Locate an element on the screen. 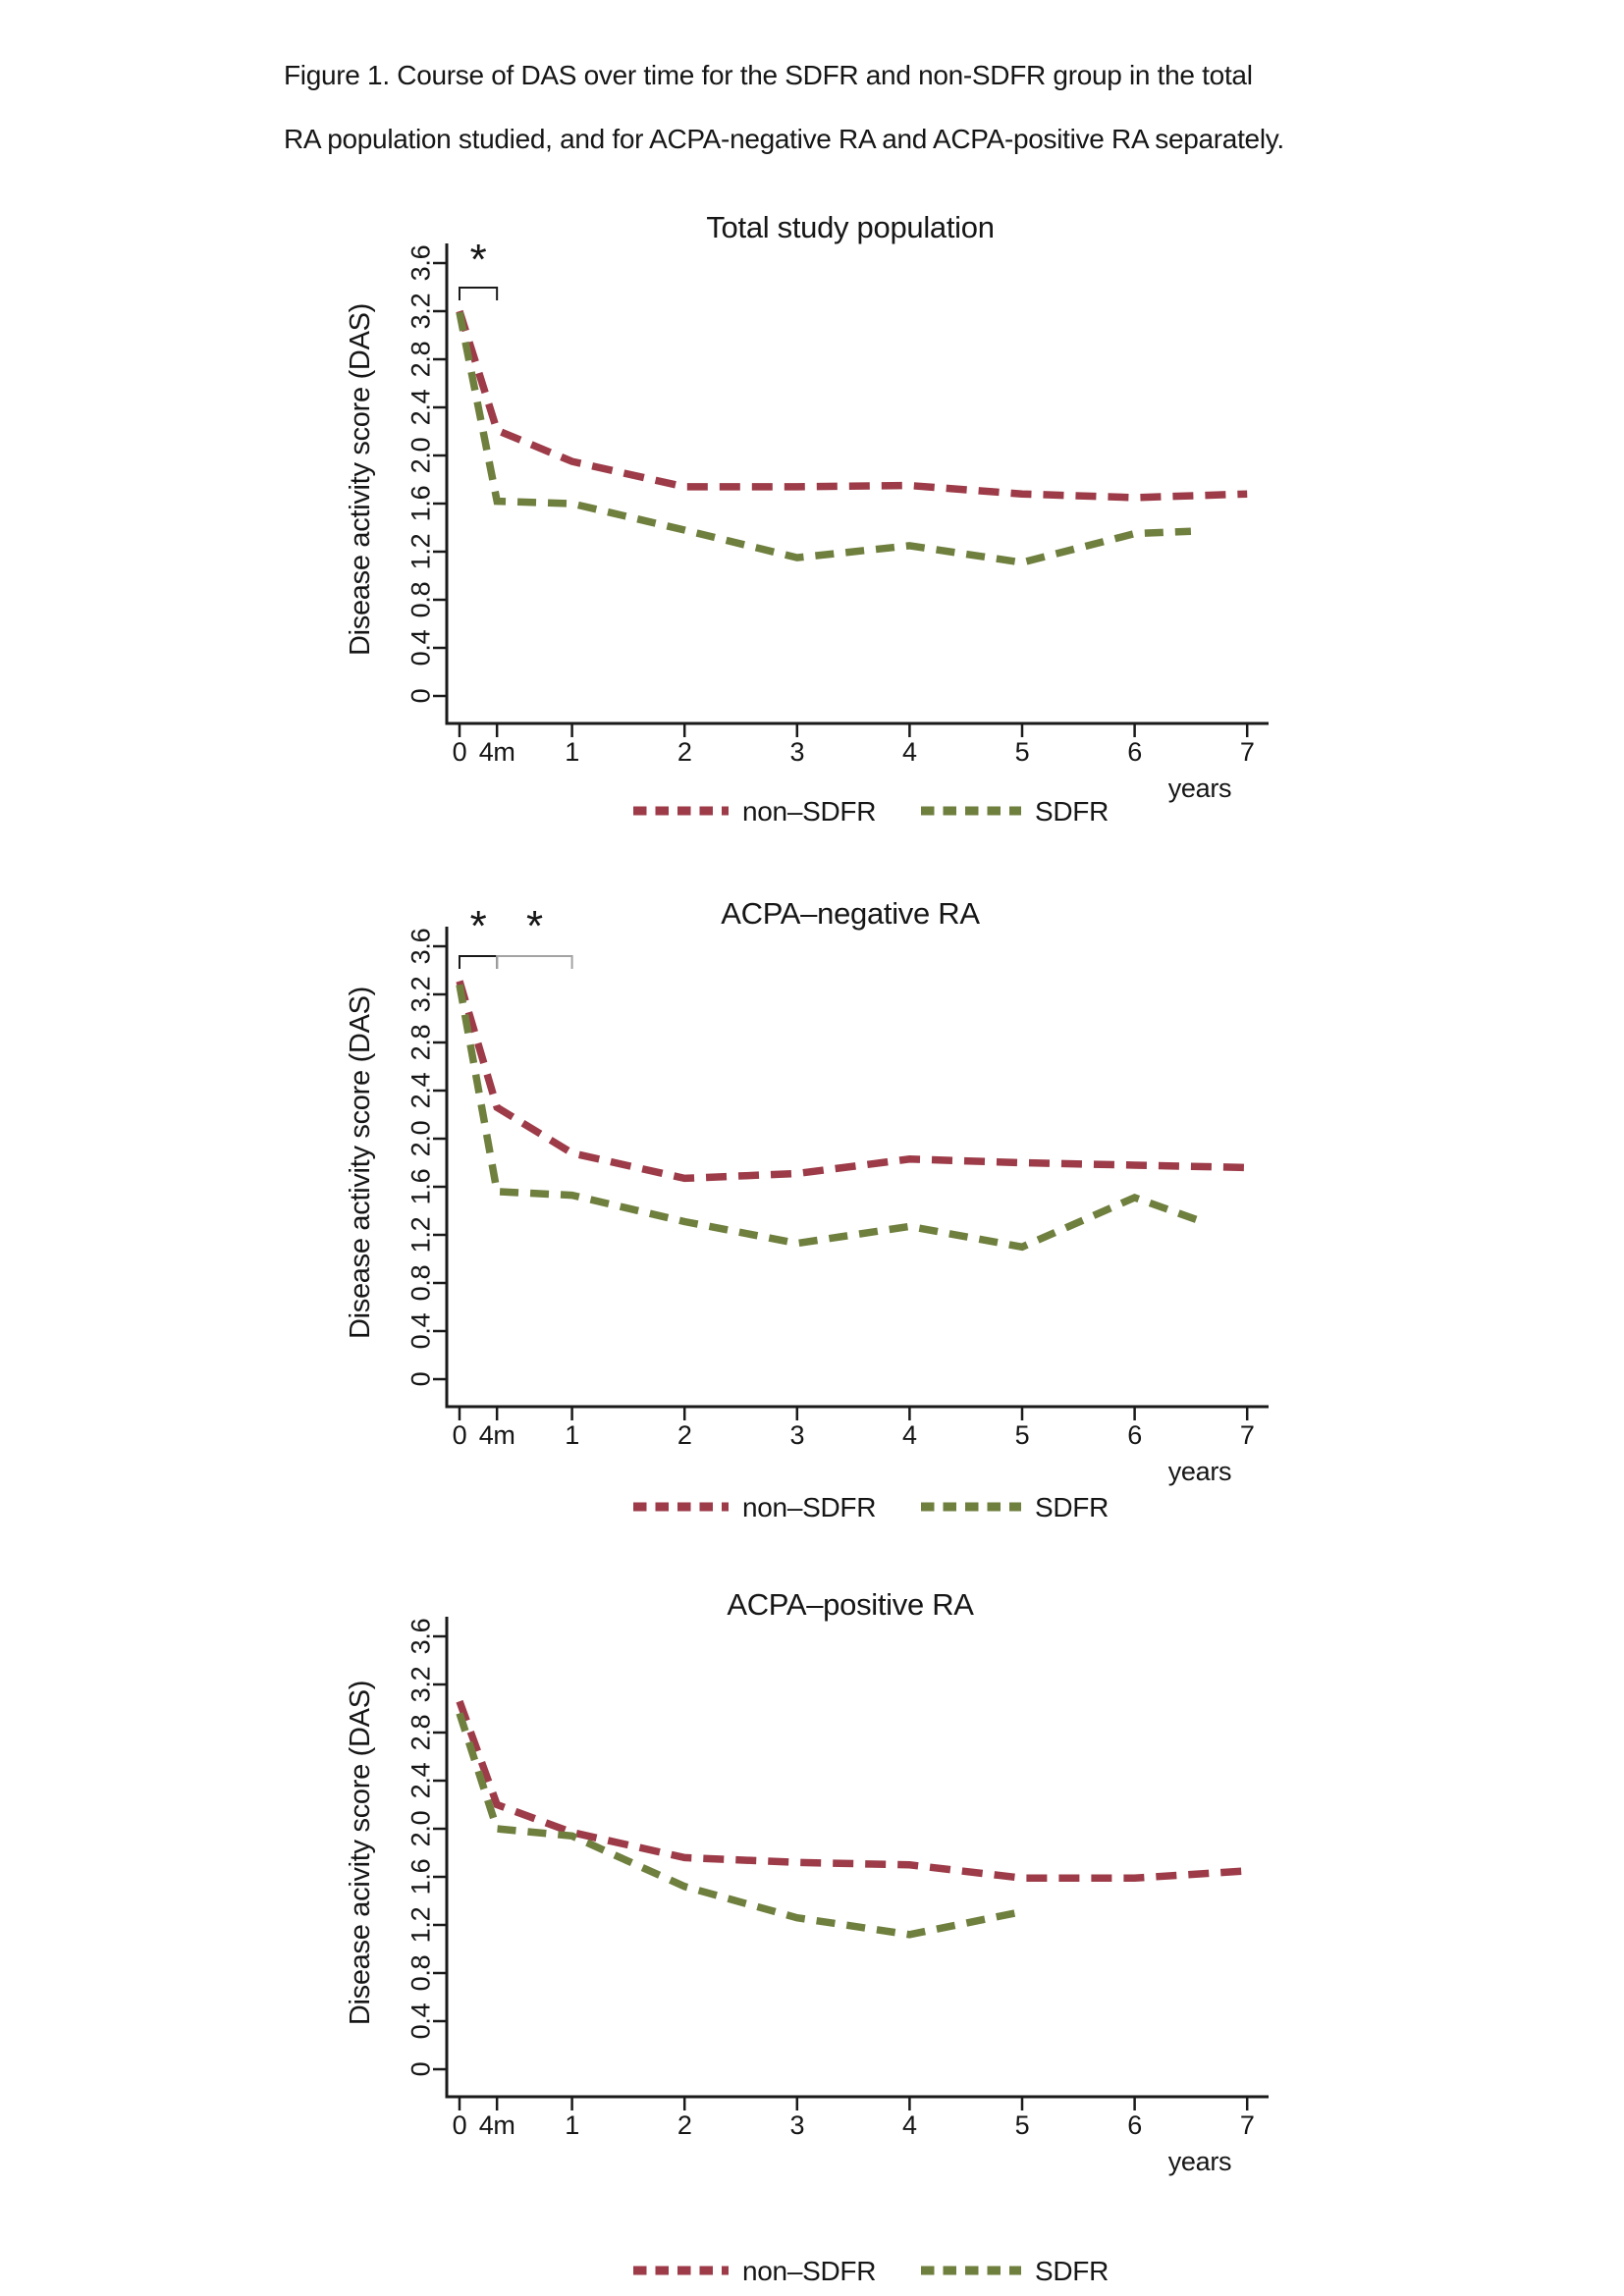 Image resolution: width=1624 pixels, height=2296 pixels. y-axis-title: Disease acivity score (DAS) is located at coordinates (360, 1853).